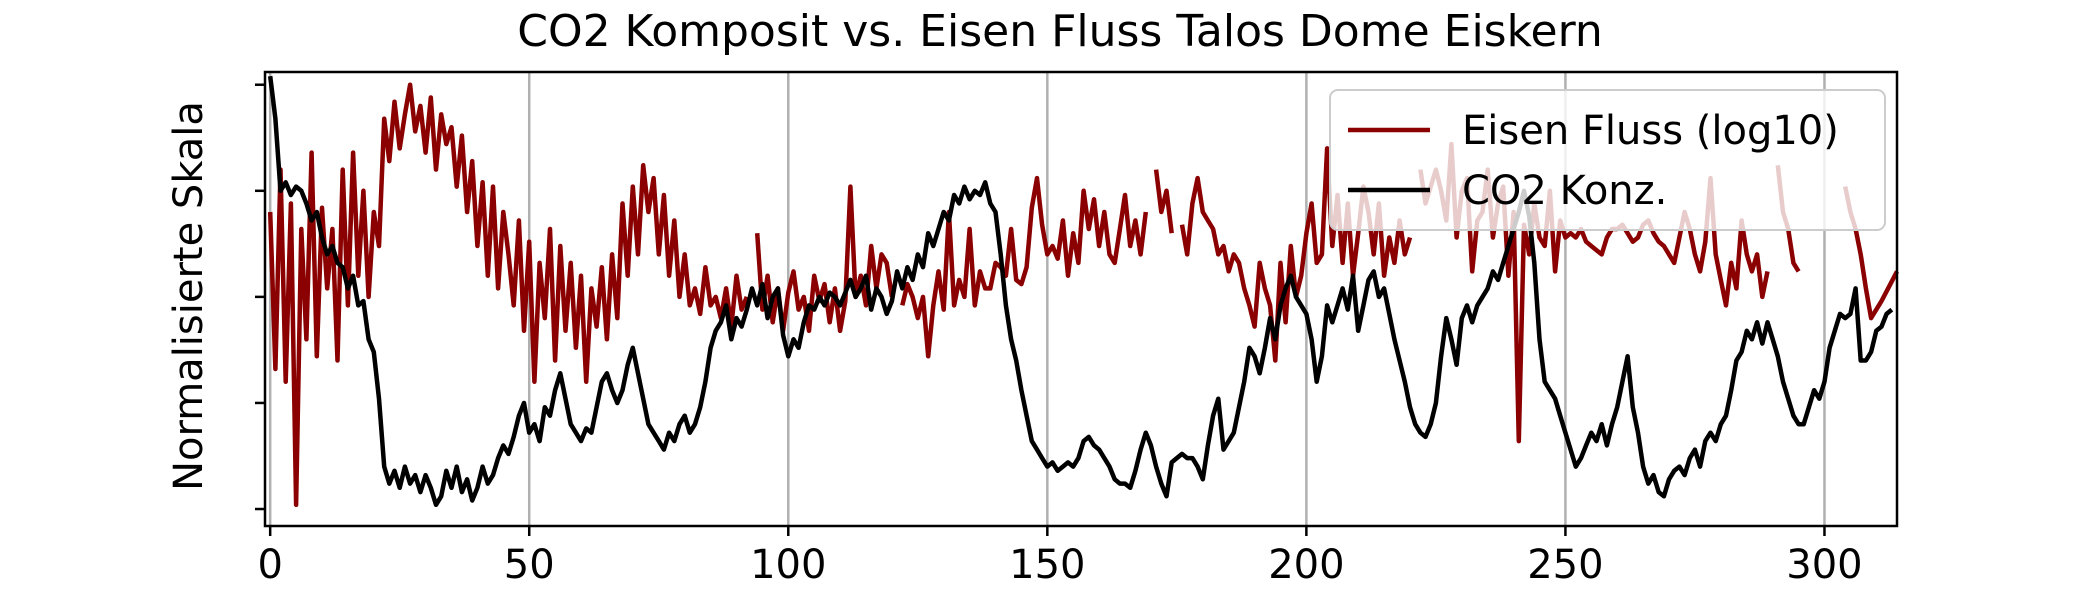  I want to click on x-tick-label: 0, so click(269, 565).